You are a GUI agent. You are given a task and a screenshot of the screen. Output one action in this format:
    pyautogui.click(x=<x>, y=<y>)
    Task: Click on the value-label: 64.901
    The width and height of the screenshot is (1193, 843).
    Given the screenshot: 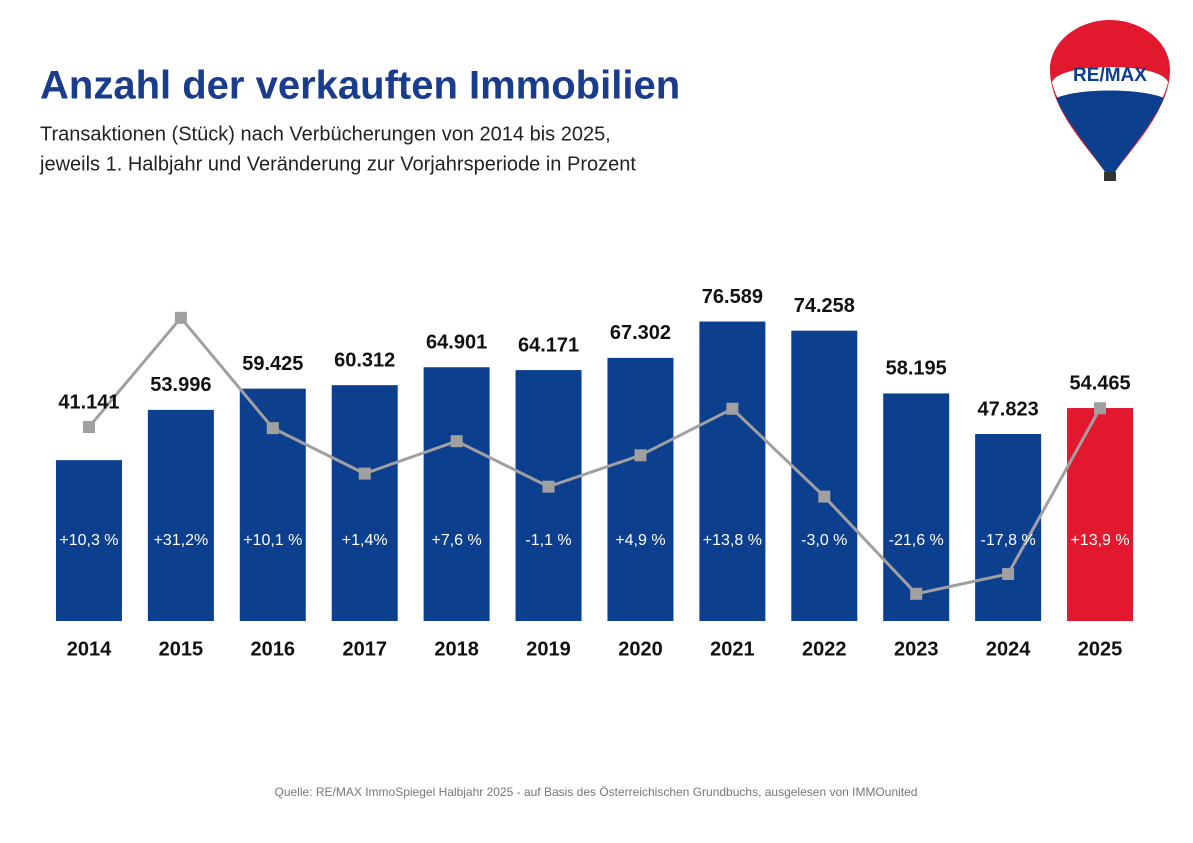 What is the action you would take?
    pyautogui.click(x=456, y=343)
    